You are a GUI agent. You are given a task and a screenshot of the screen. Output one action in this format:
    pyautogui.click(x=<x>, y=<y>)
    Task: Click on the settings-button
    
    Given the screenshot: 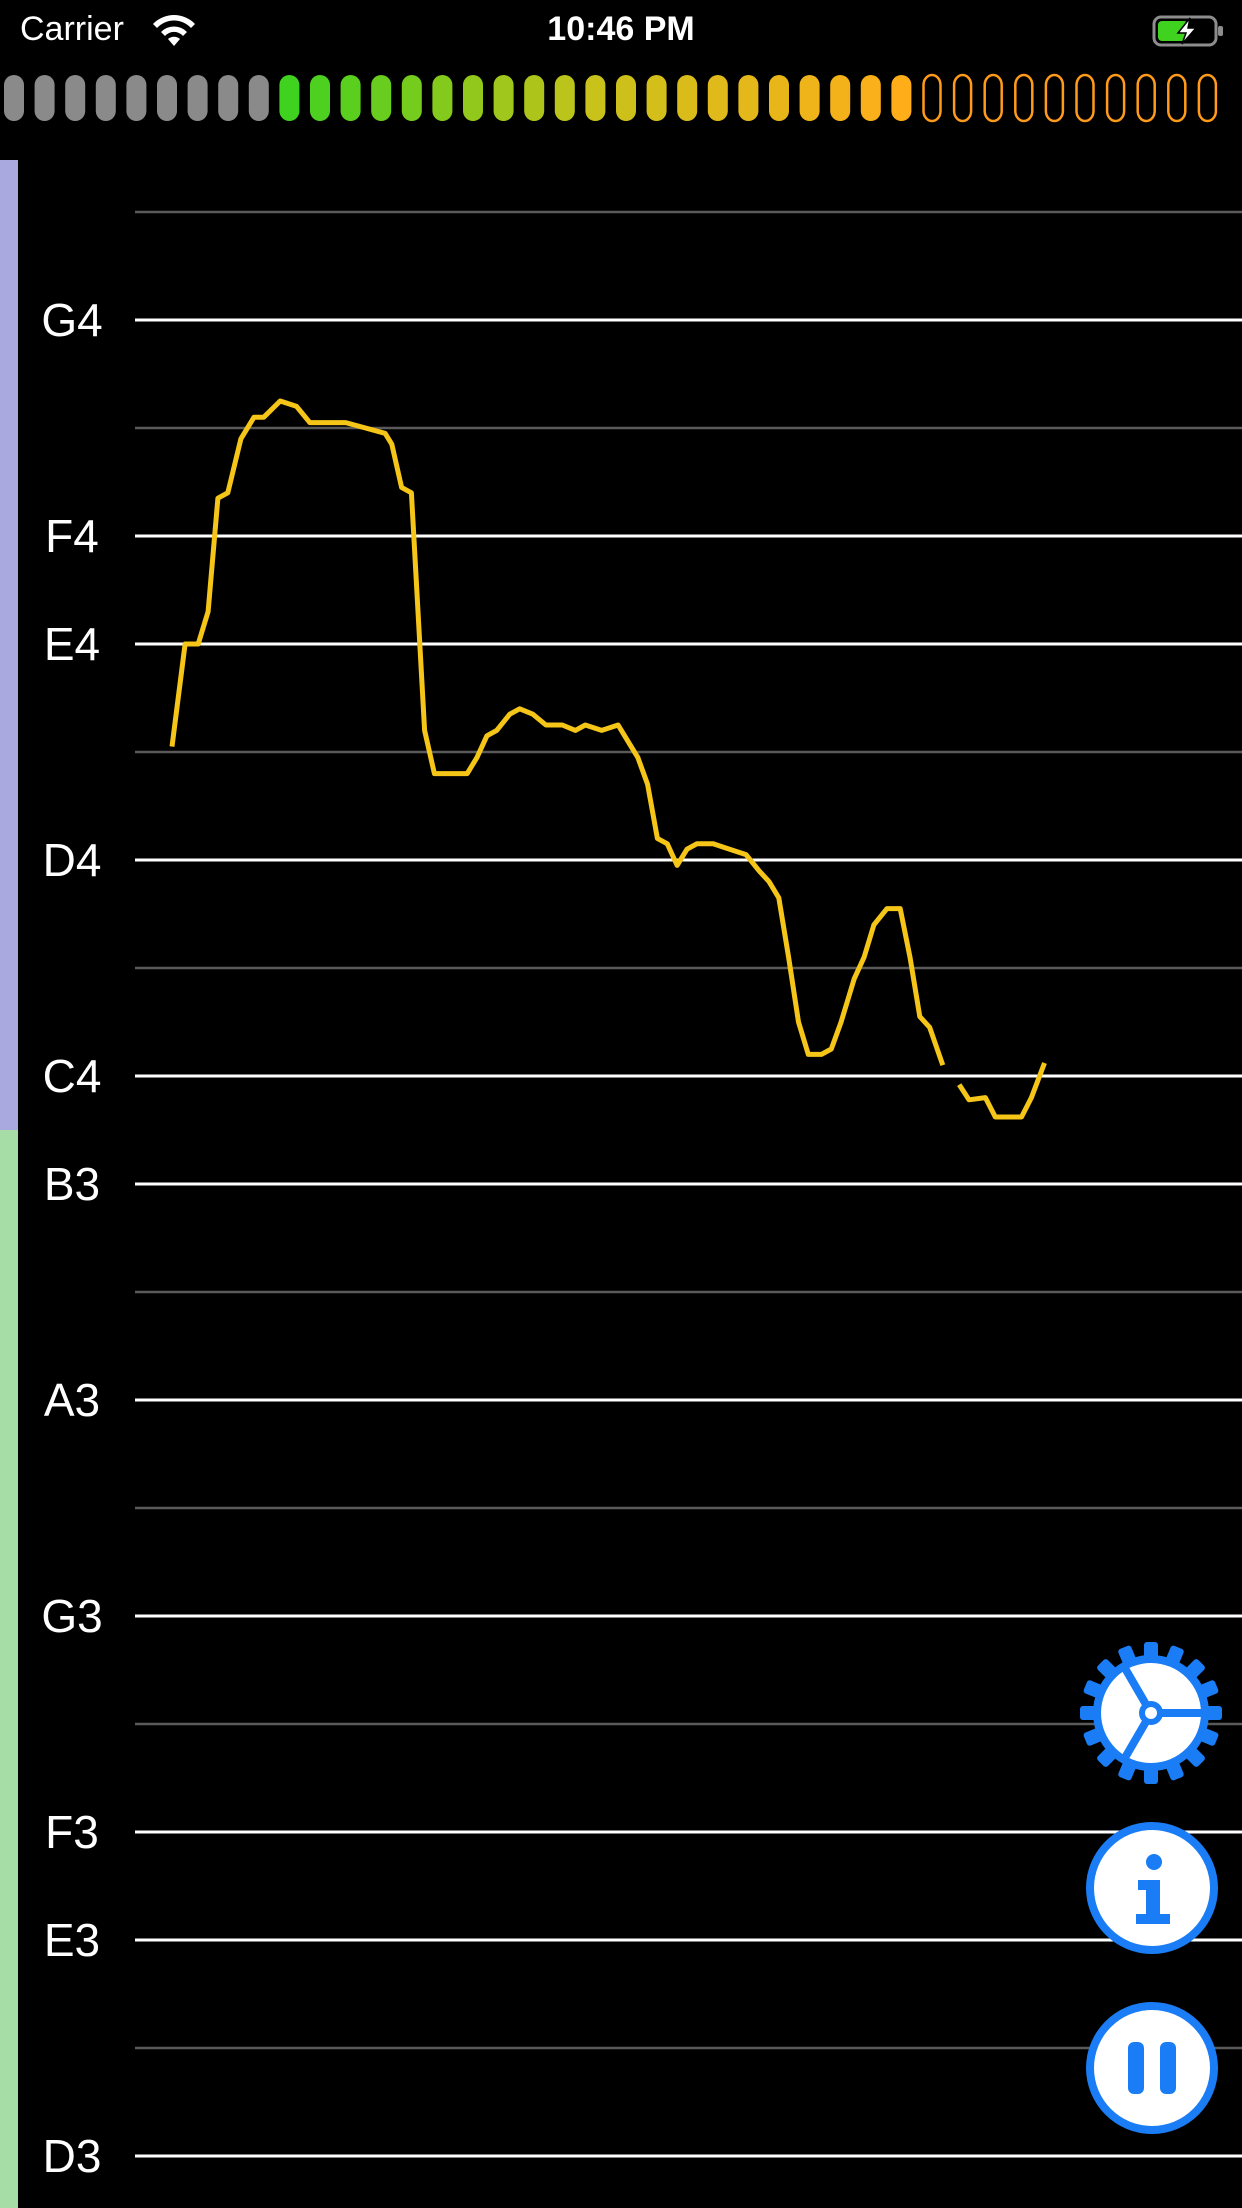 What is the action you would take?
    pyautogui.click(x=1151, y=1713)
    